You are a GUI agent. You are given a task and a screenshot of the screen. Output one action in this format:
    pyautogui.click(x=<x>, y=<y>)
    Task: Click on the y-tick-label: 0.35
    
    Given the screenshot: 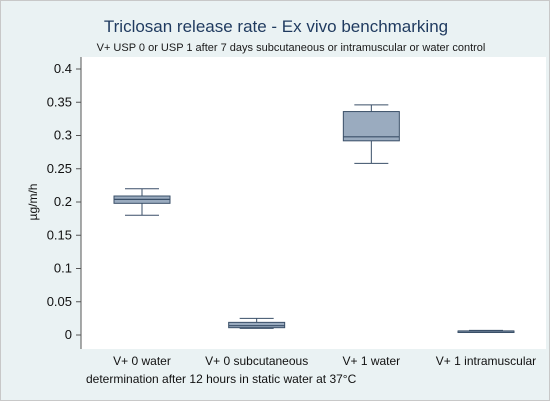 What is the action you would take?
    pyautogui.click(x=59, y=101)
    